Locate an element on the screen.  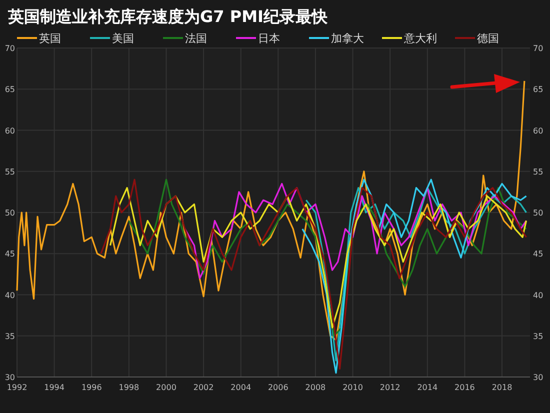
y2-tick-label: 45 is located at coordinates (538, 254).